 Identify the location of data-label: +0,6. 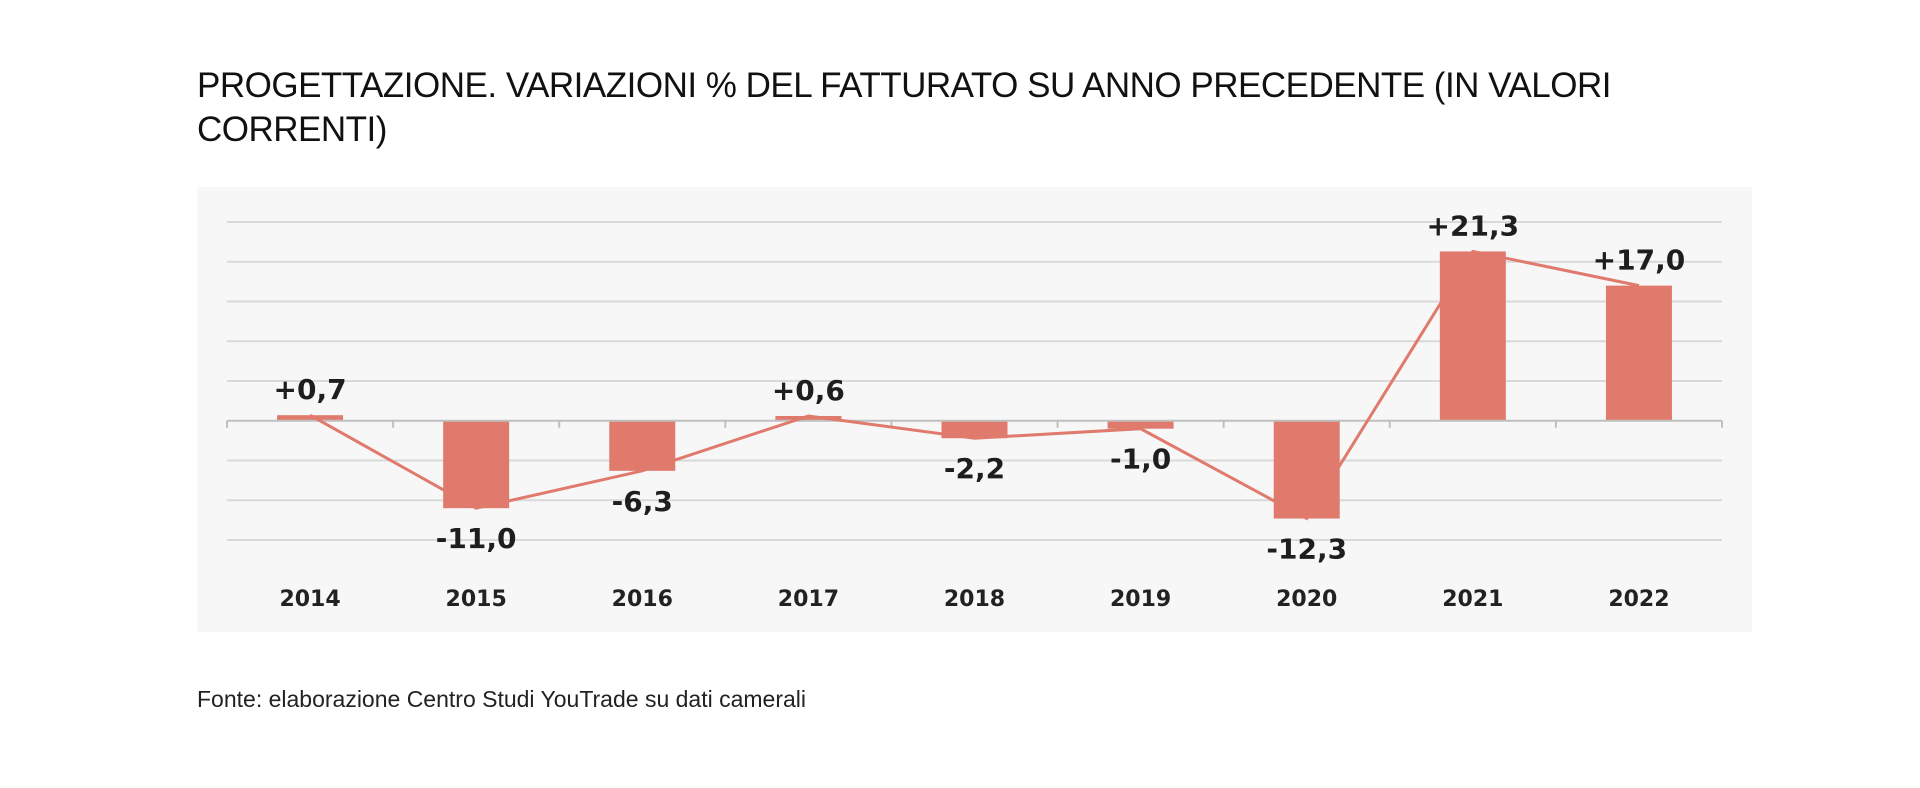
(808, 390).